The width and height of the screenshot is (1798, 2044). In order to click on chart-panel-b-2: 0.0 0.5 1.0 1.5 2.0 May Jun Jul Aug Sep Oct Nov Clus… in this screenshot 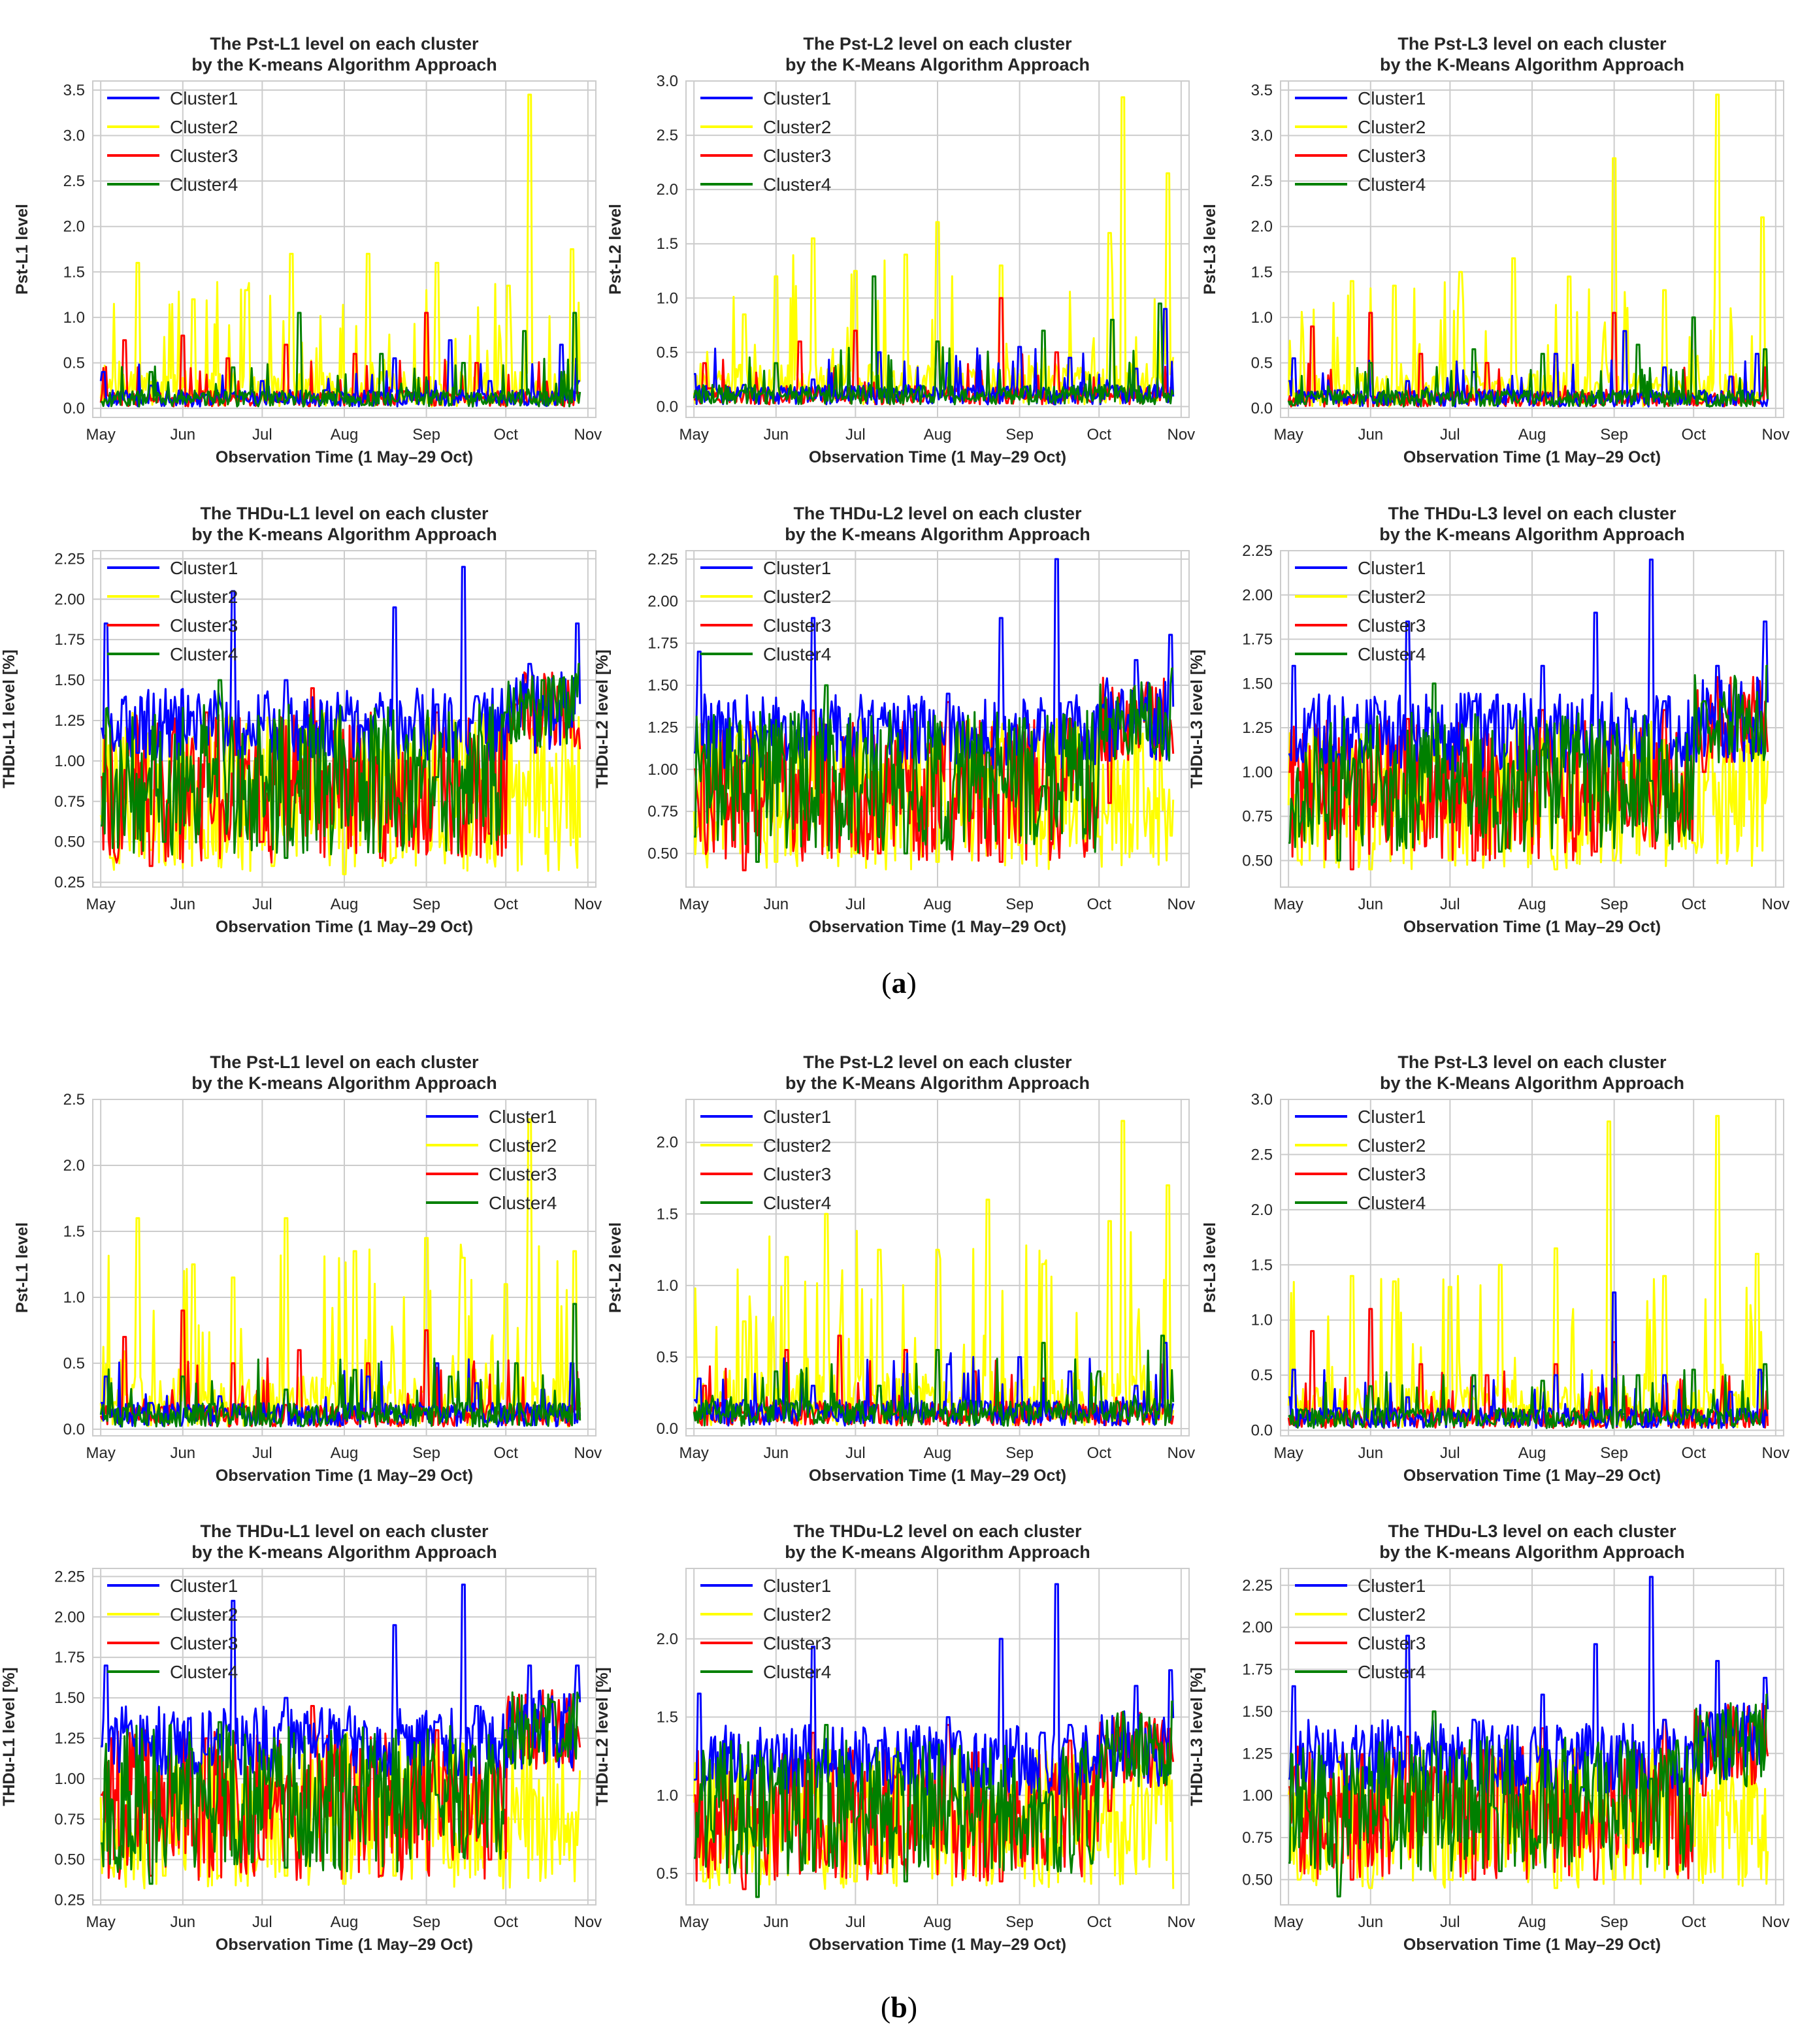, I will do `click(901, 1268)`.